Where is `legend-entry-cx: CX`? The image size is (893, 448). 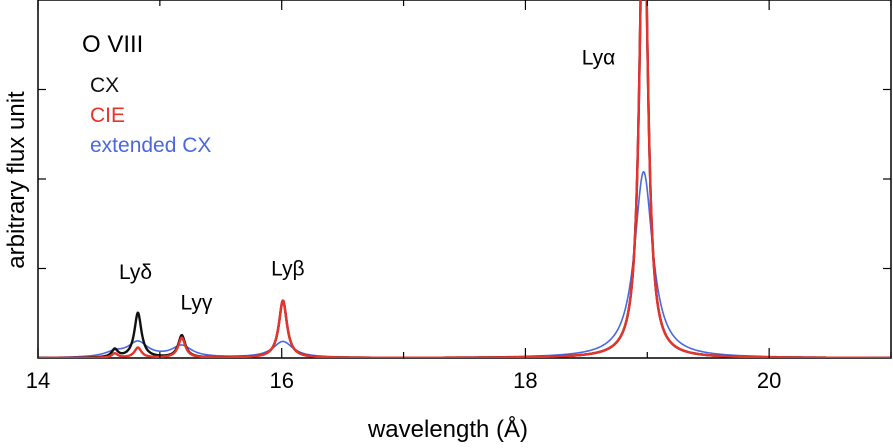
legend-entry-cx: CX is located at coordinates (104, 85).